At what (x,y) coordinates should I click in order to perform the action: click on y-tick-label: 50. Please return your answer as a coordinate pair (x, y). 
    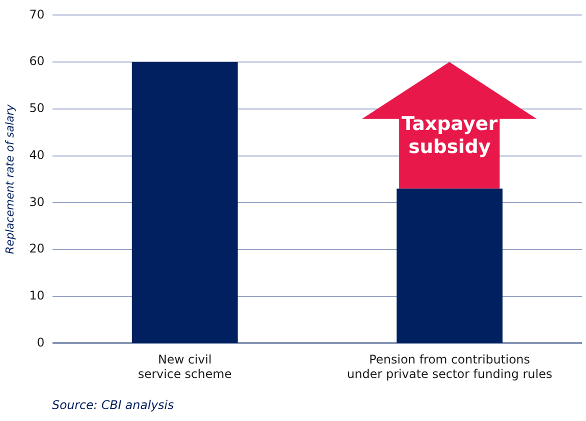
    Looking at the image, I should click on (36, 108).